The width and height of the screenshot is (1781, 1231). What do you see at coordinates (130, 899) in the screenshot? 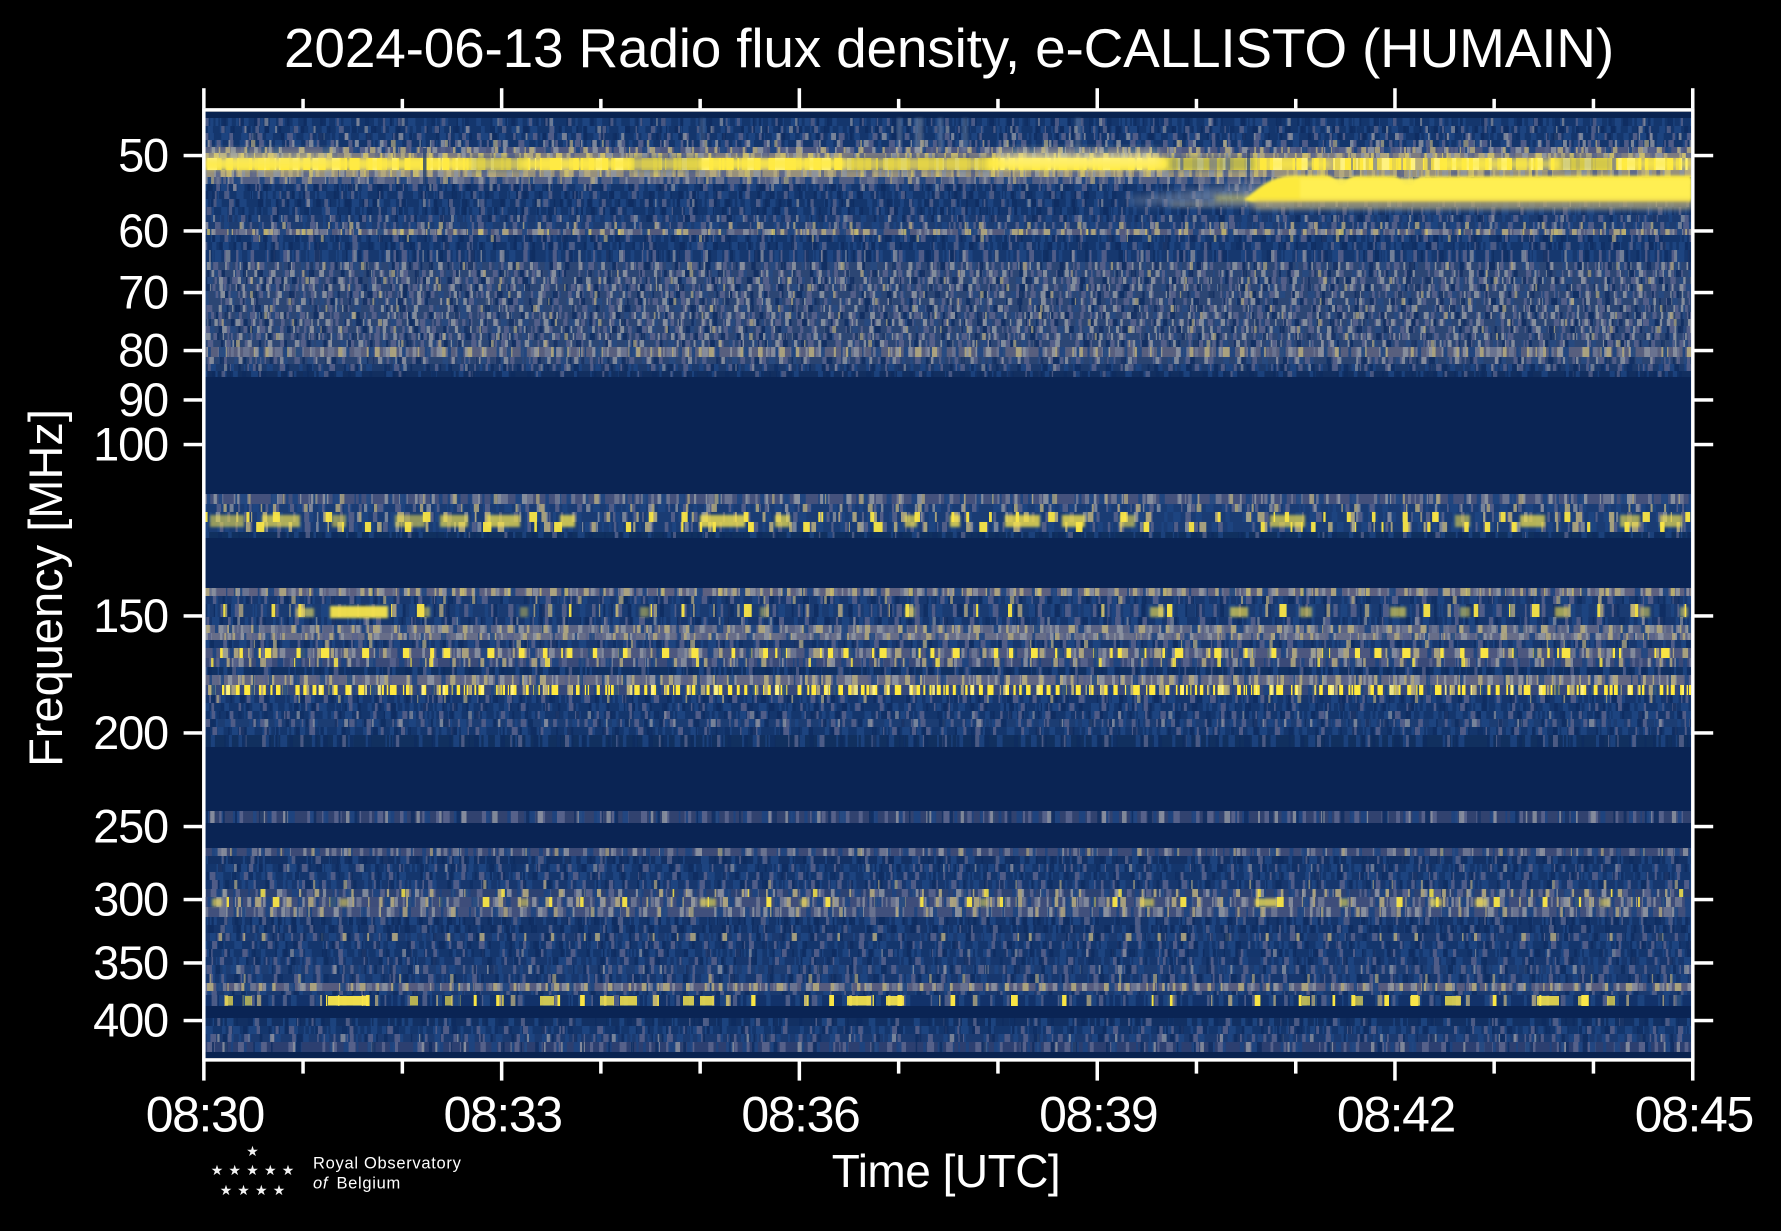
I see `svg-text: 300` at bounding box center [130, 899].